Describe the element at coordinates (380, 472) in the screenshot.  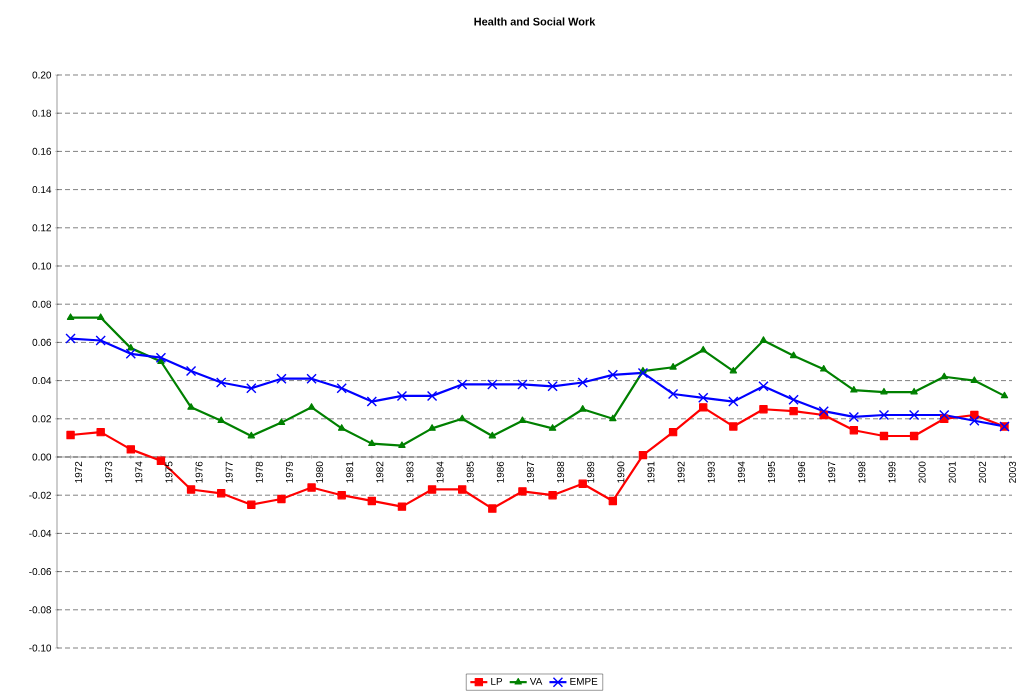
I see `x-tick-label: 1982` at that location.